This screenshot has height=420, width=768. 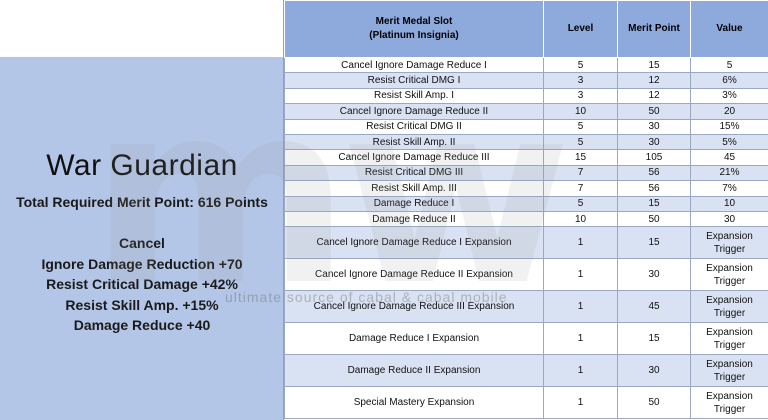 What do you see at coordinates (414, 126) in the screenshot?
I see `cell-slot-name: Resist Critical DMG II` at bounding box center [414, 126].